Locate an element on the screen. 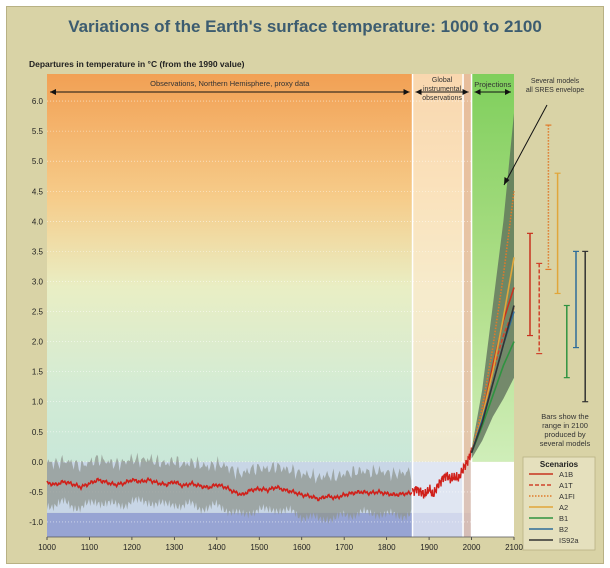 The image size is (610, 568). x-tick-label: 1500 is located at coordinates (259, 547).